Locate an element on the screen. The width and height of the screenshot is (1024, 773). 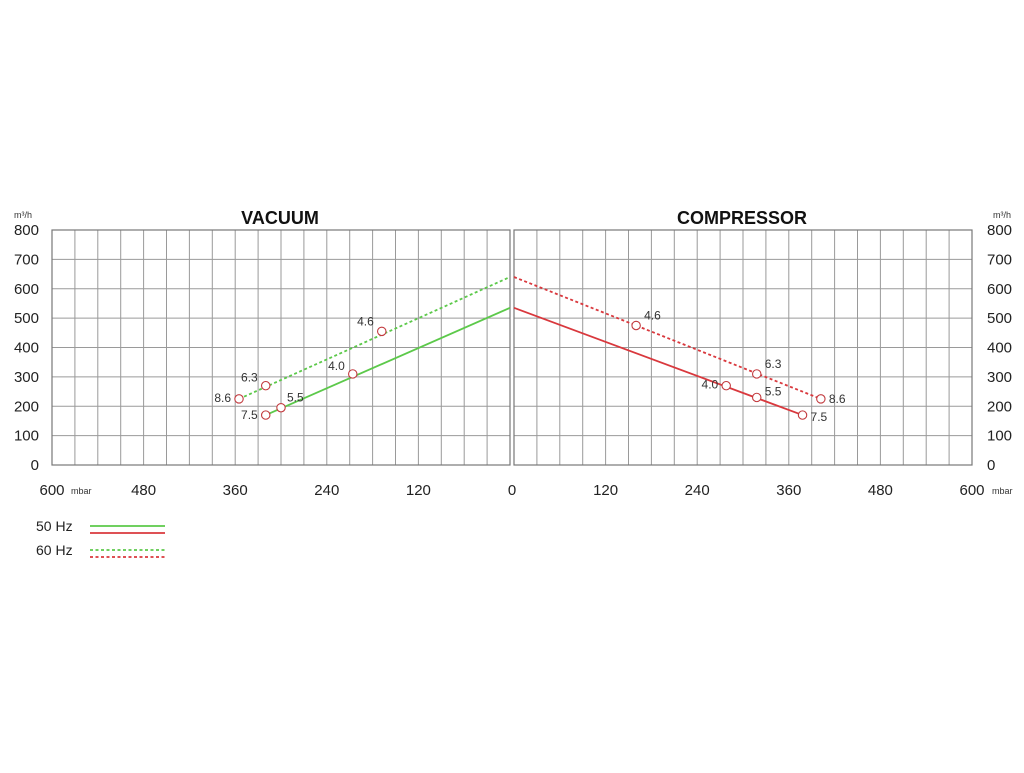
chart-title: VACUUM is located at coordinates (280, 218).